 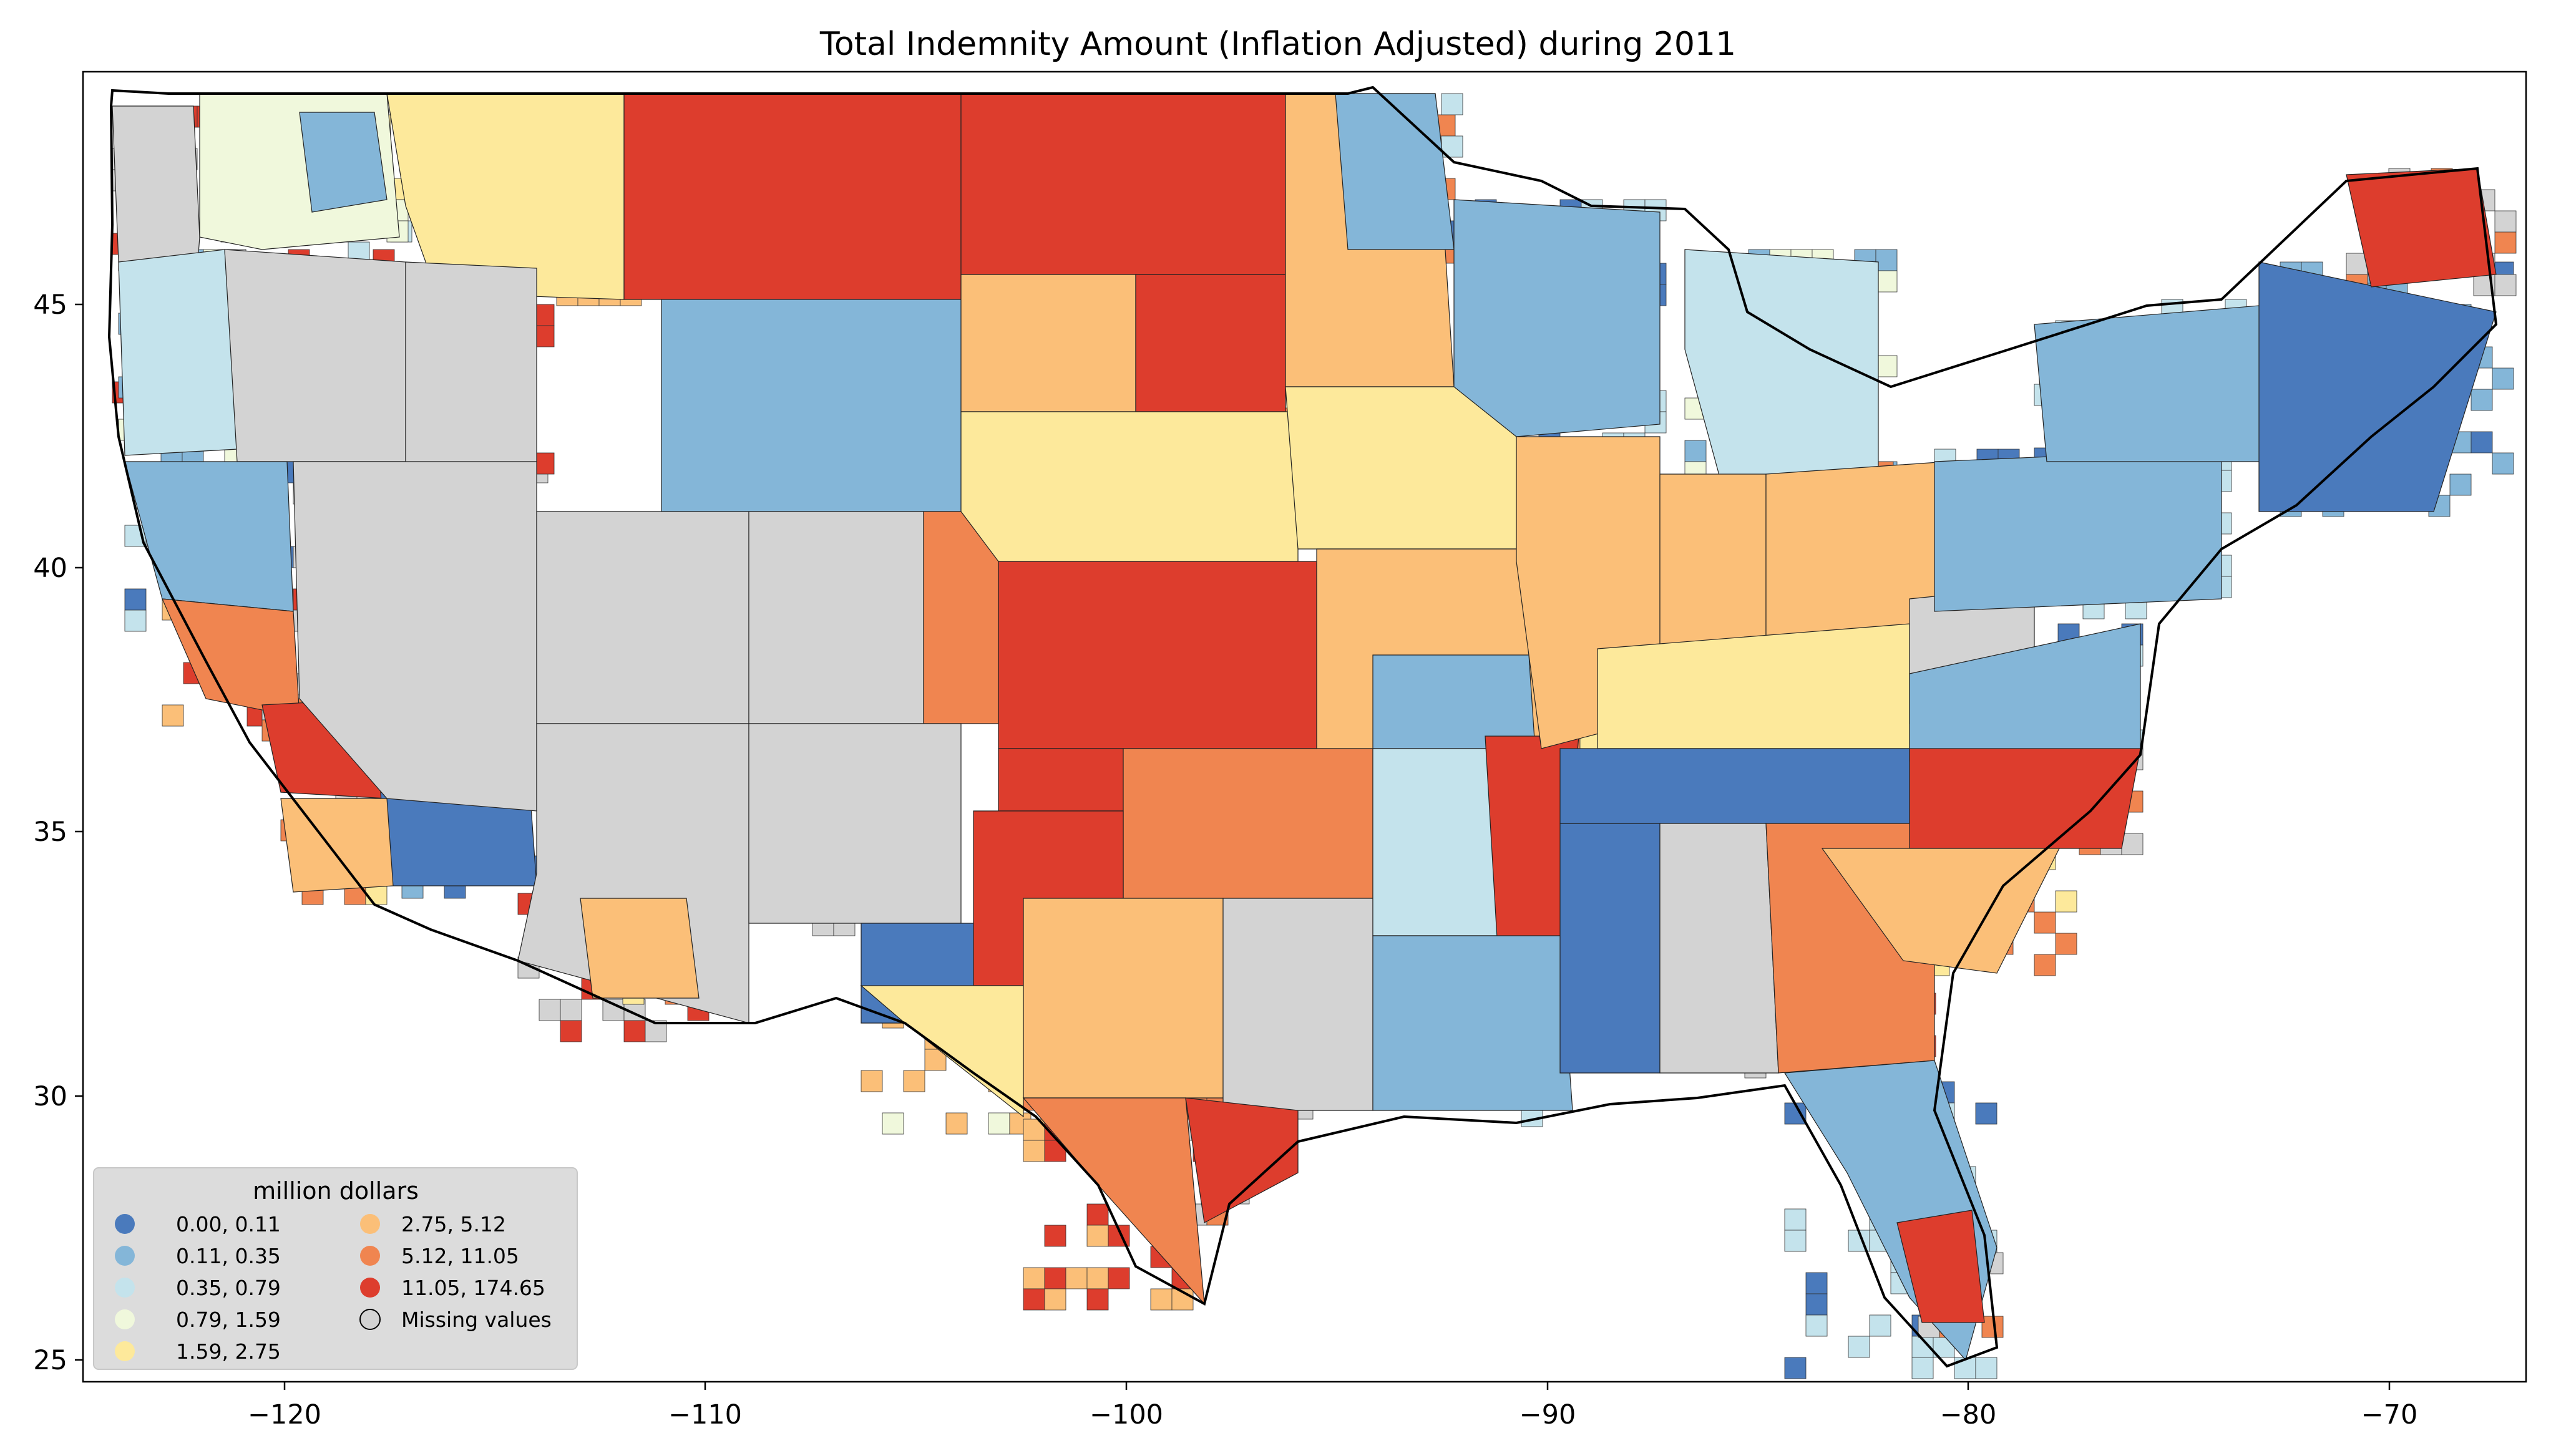 What do you see at coordinates (705, 1414) in the screenshot?
I see `x-tick-label: −110` at bounding box center [705, 1414].